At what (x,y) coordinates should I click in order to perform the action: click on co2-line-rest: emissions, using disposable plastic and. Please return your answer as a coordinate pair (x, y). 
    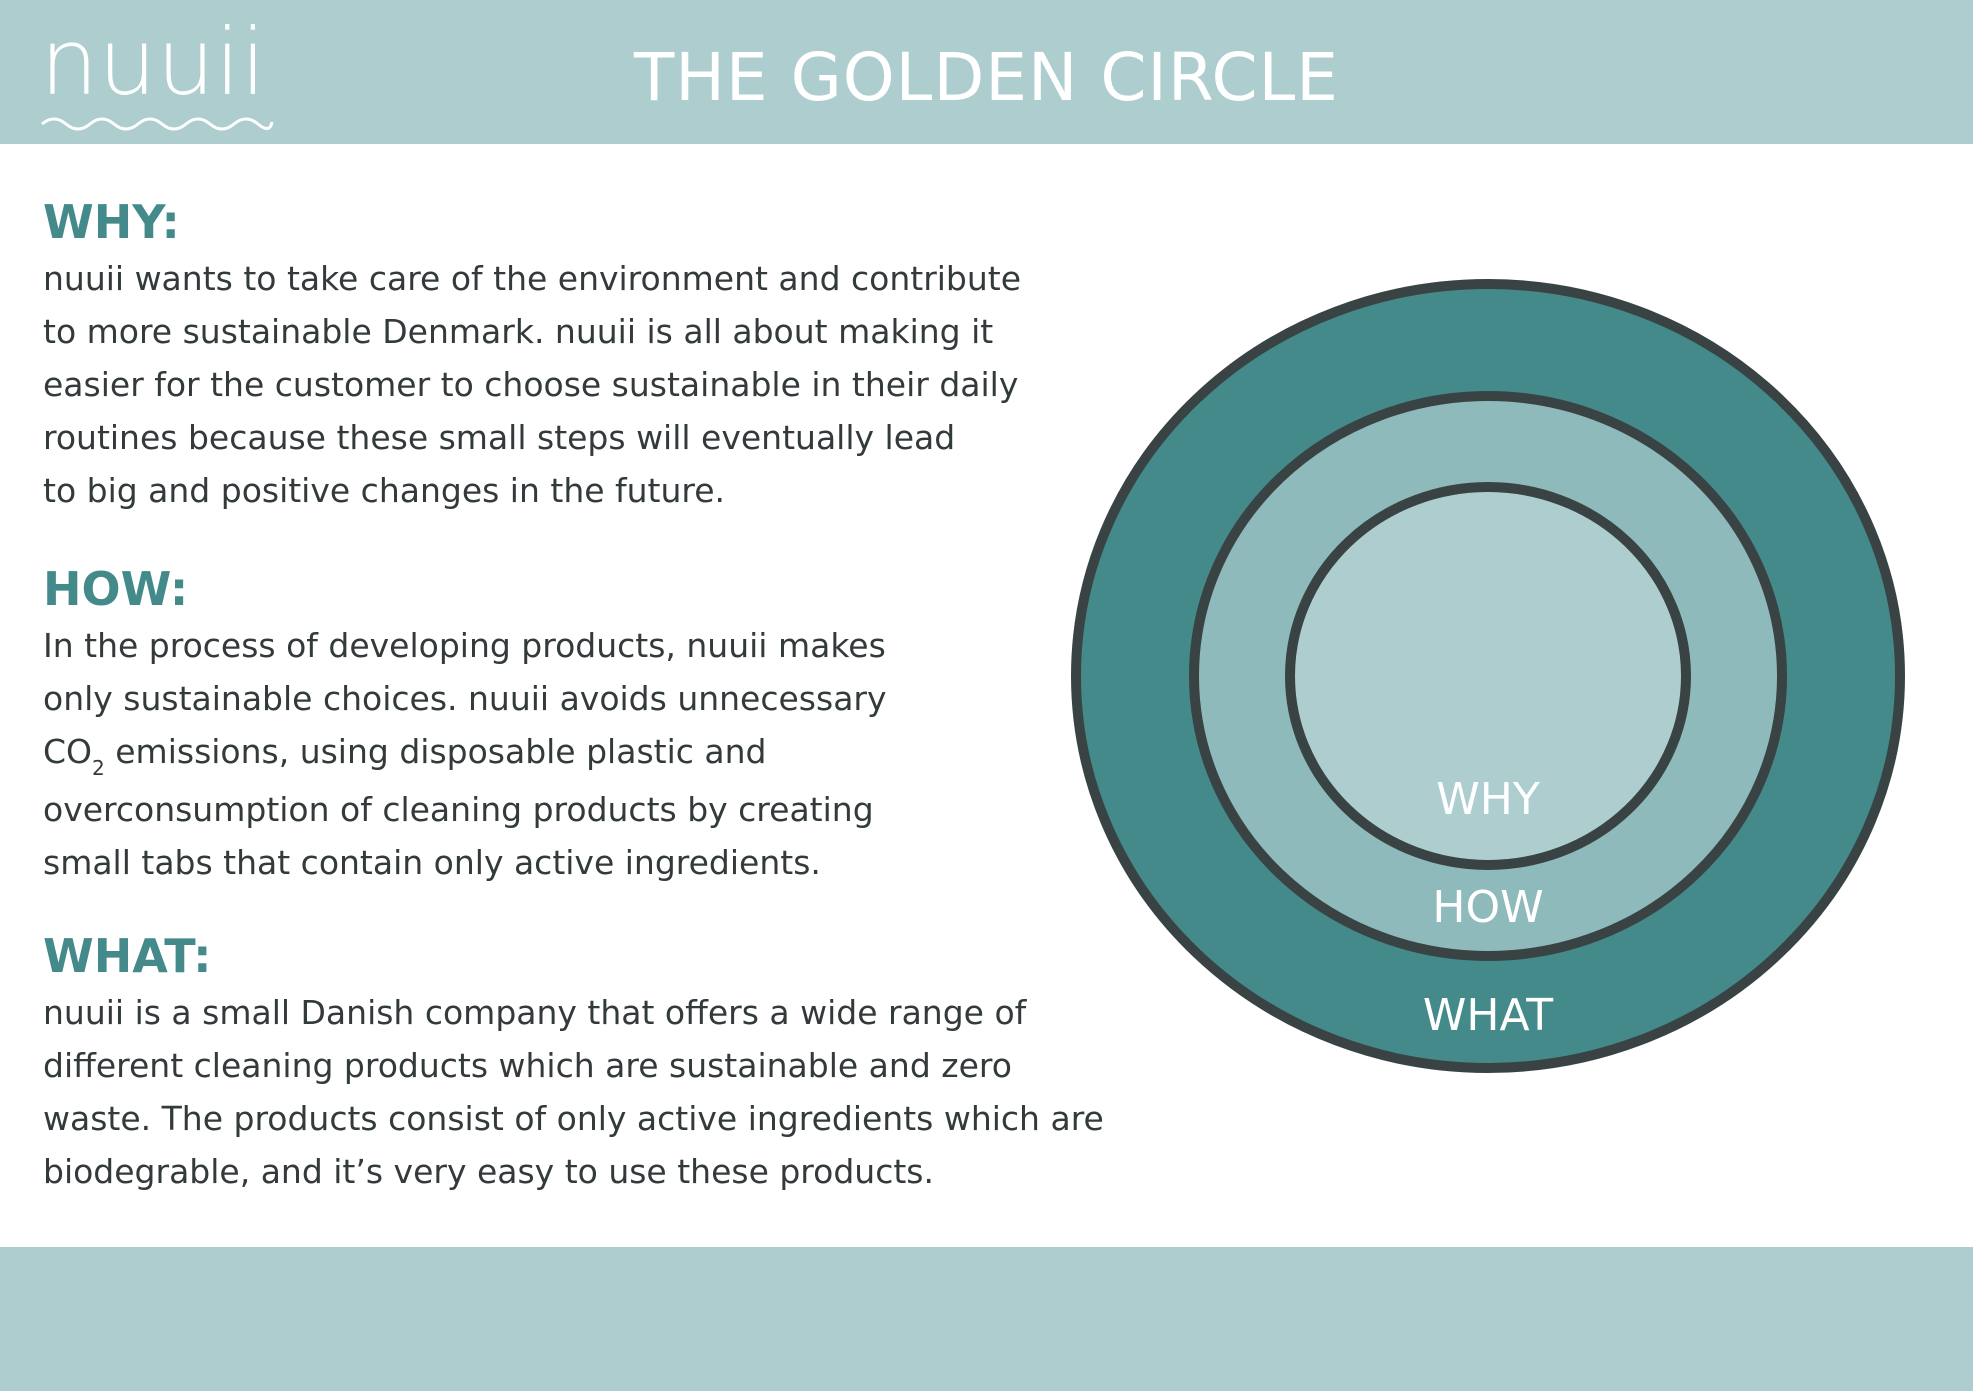
    Looking at the image, I should click on (435, 751).